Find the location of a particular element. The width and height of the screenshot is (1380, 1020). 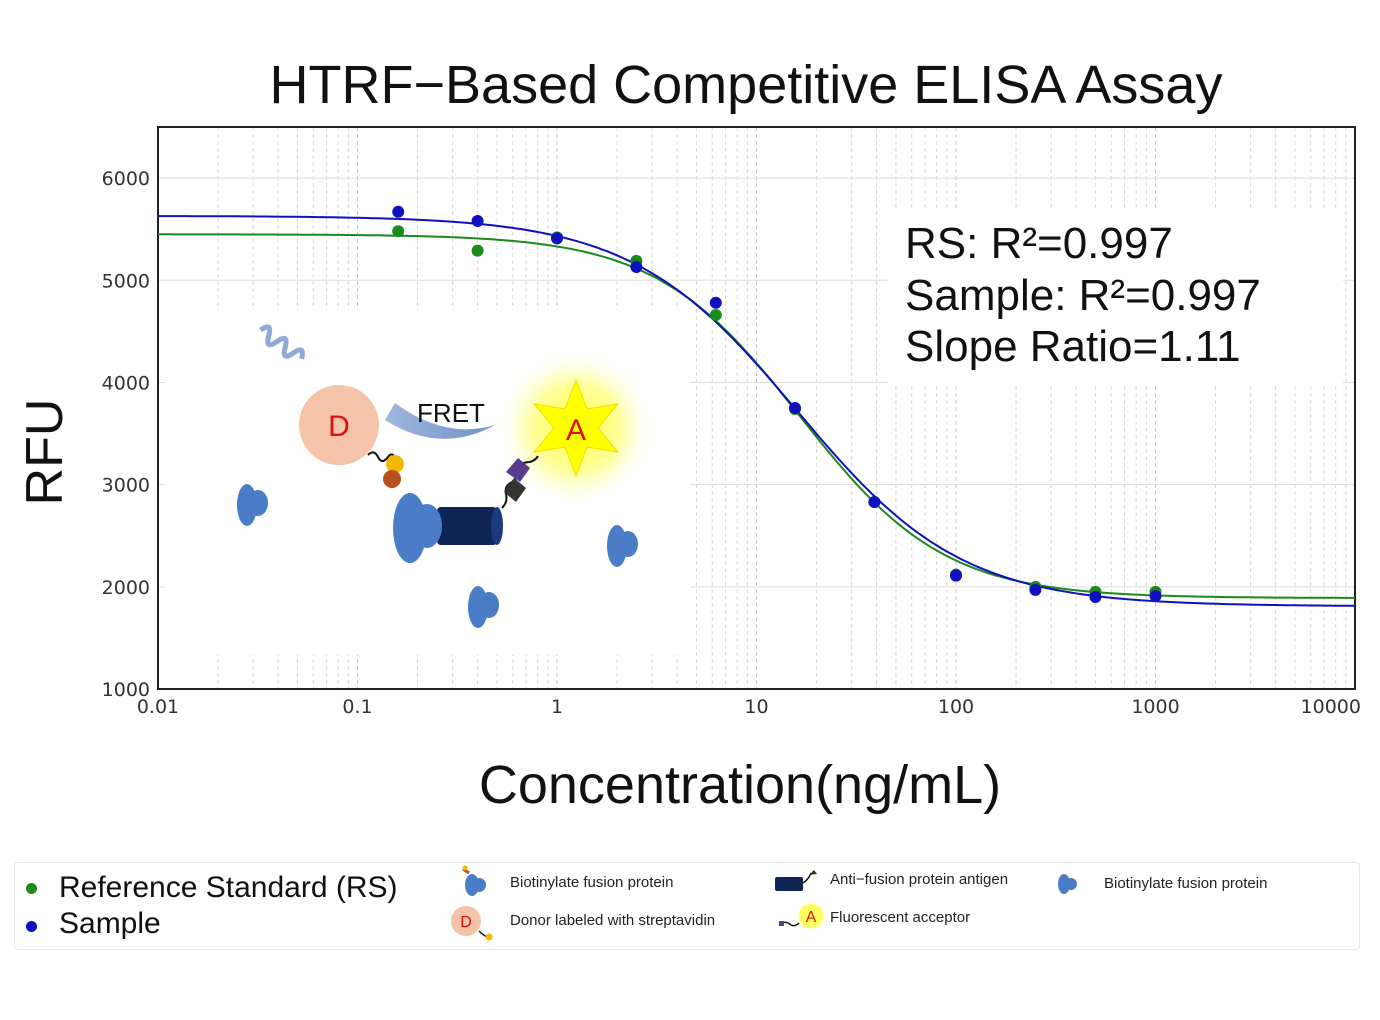

y-tick-label: 4000 is located at coordinates (126, 383).